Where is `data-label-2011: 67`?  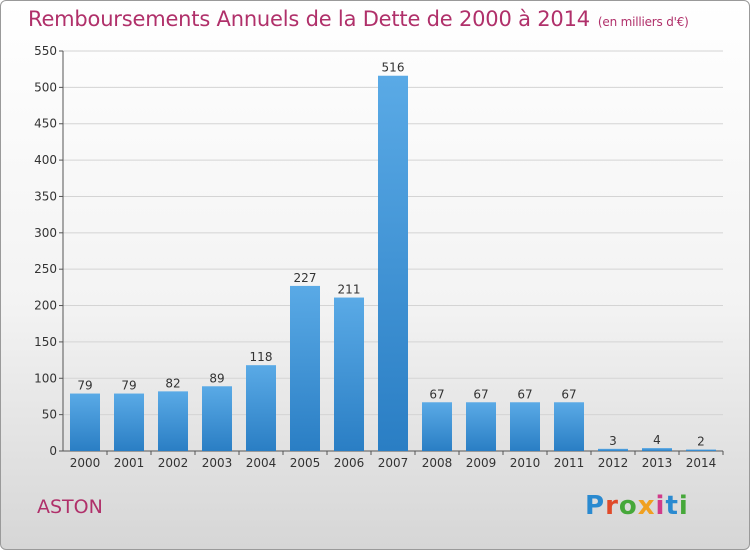 data-label-2011: 67 is located at coordinates (568, 394).